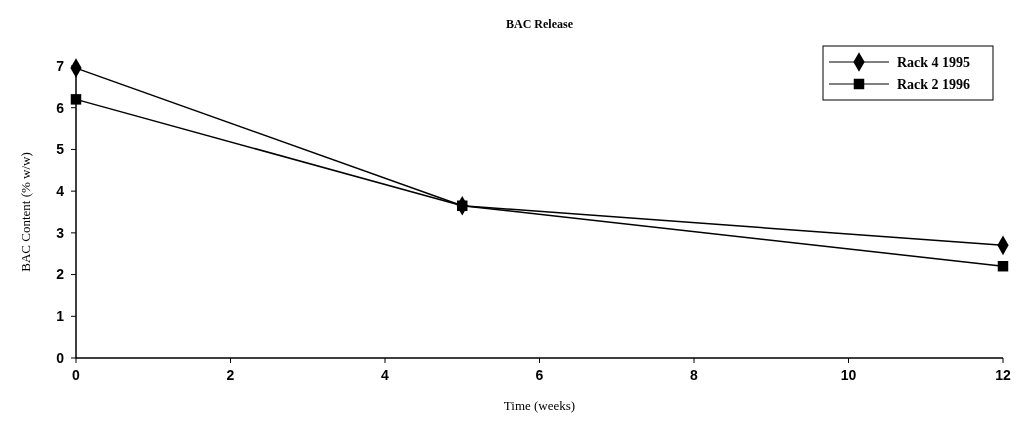 Image resolution: width=1035 pixels, height=440 pixels. Describe the element at coordinates (25, 212) in the screenshot. I see `y-axis-title: BAC Content (% w/w)` at that location.